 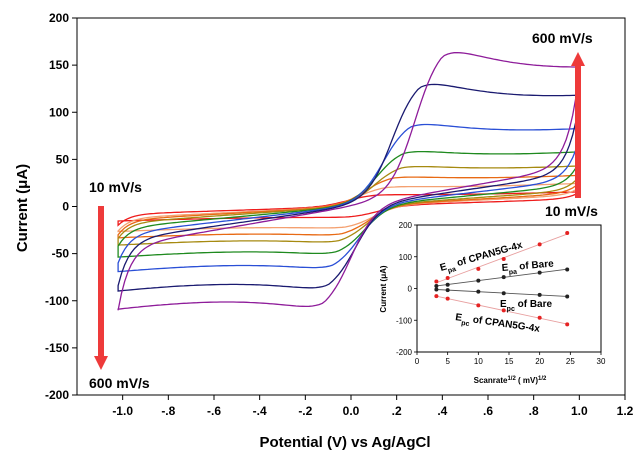 I want to click on main-y-tick-label: -50, so click(x=61, y=254).